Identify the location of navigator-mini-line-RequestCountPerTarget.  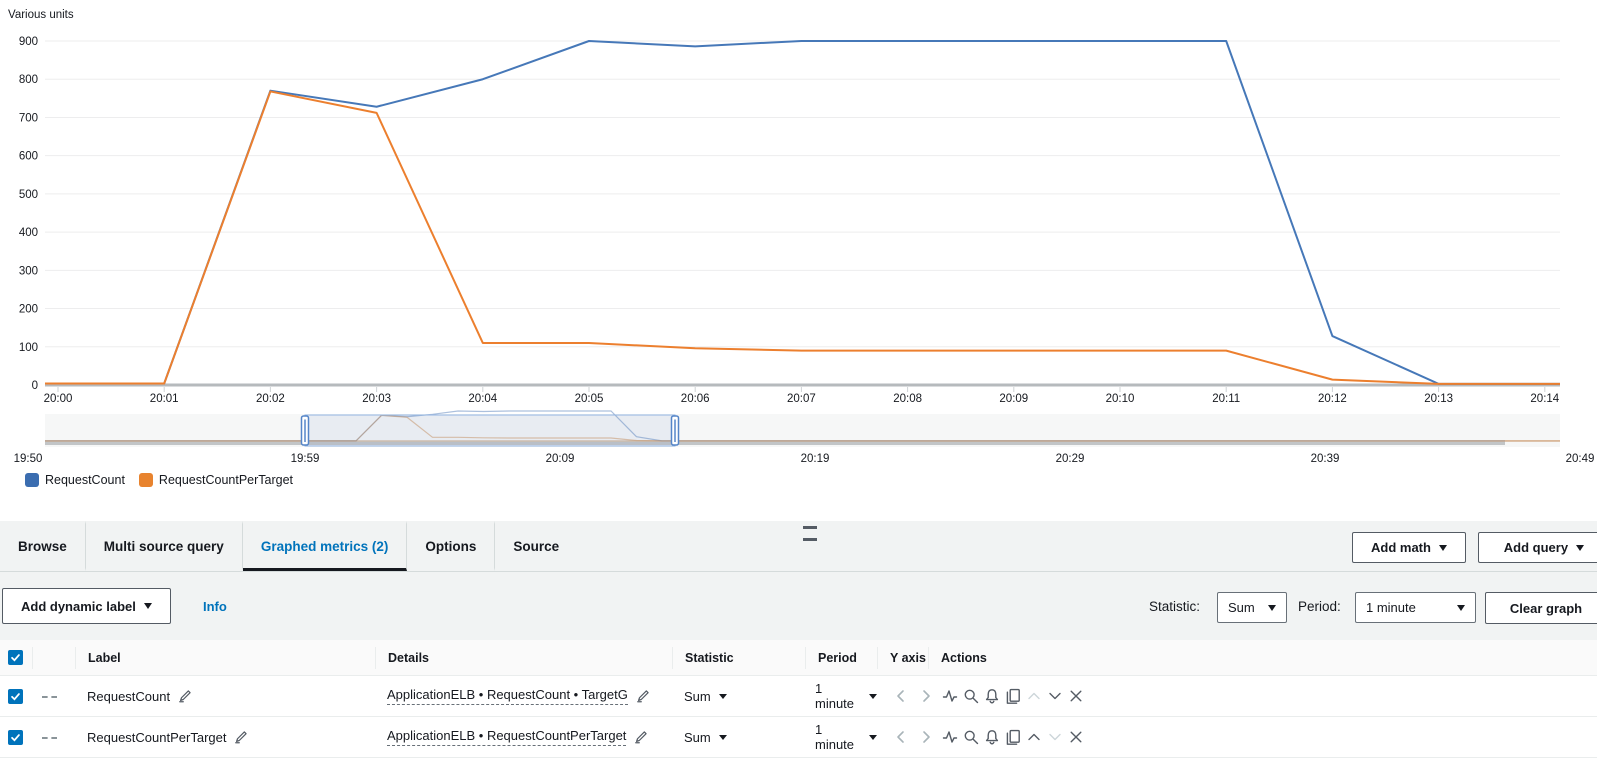
(802, 428).